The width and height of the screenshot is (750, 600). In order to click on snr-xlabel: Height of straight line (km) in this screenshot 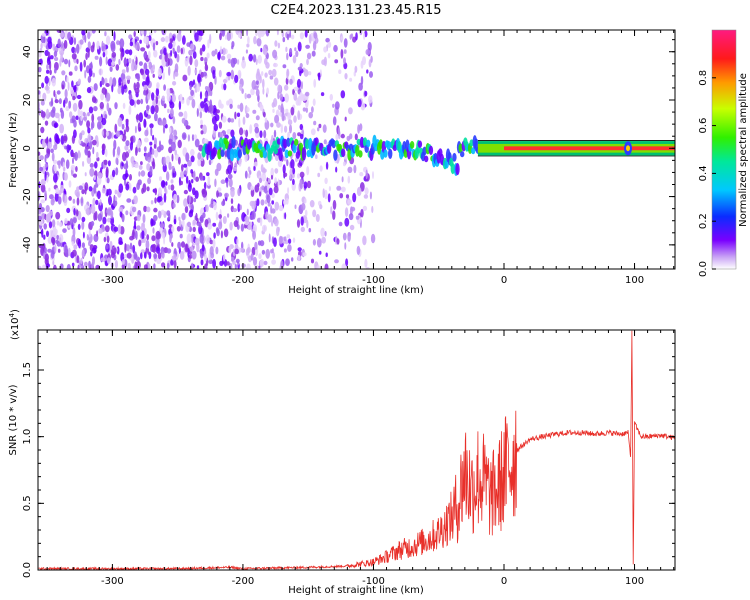, I will do `click(356, 590)`.